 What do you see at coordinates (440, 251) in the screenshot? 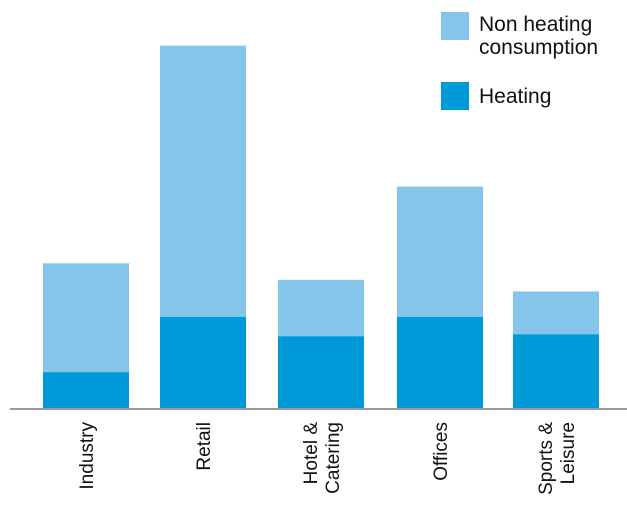
I see `bar-non-heating-consumption-offices` at bounding box center [440, 251].